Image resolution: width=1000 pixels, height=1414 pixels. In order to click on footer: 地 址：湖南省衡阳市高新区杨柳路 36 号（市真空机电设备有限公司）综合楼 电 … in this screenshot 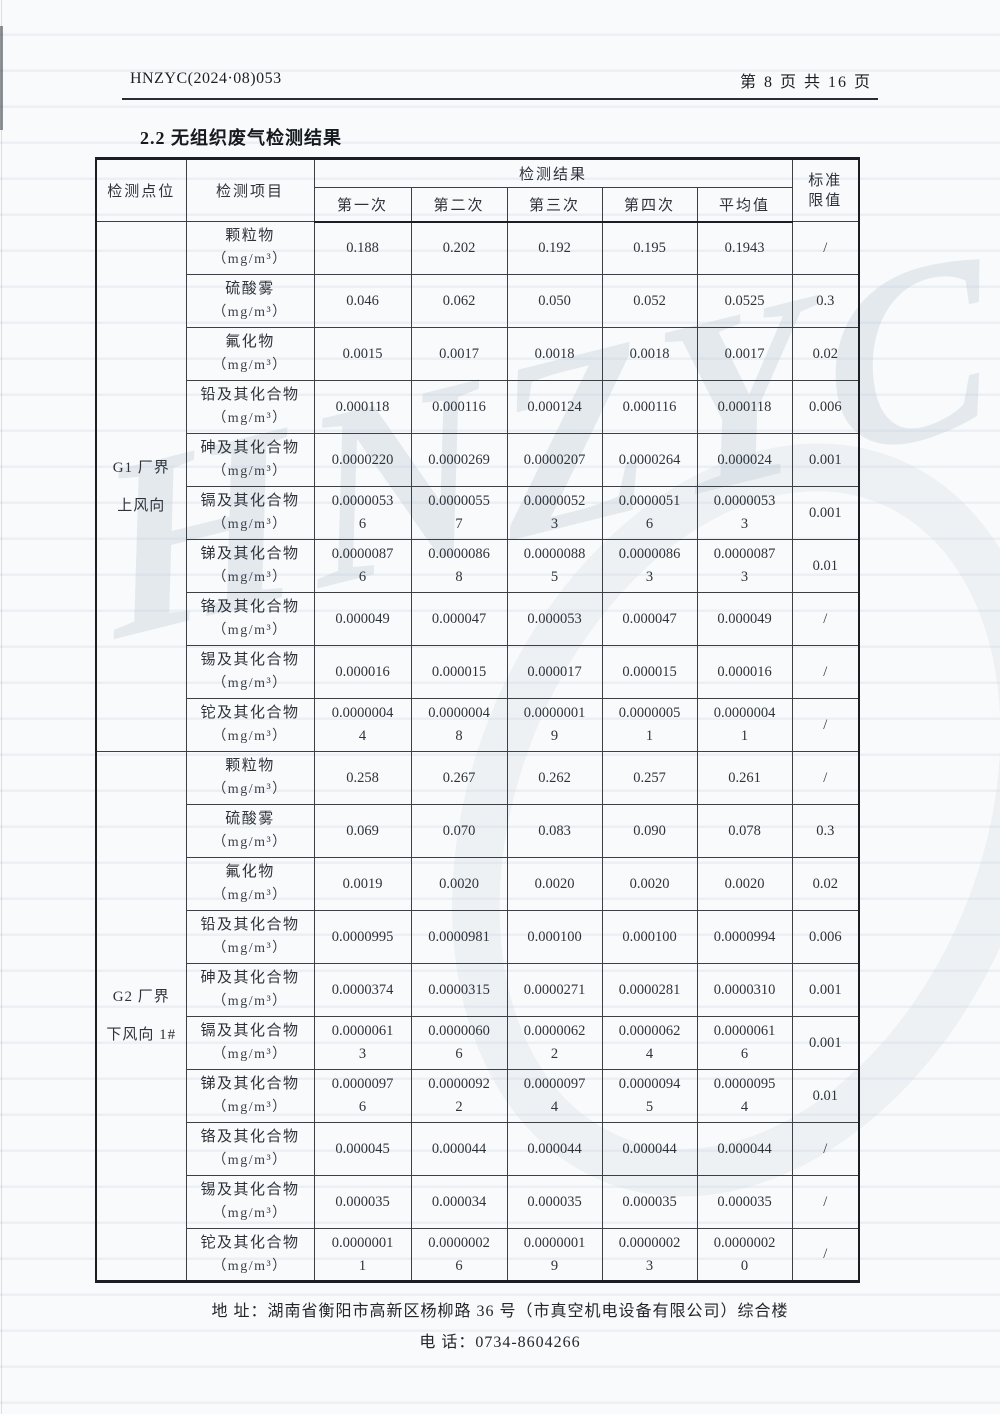, I will do `click(500, 1327)`.